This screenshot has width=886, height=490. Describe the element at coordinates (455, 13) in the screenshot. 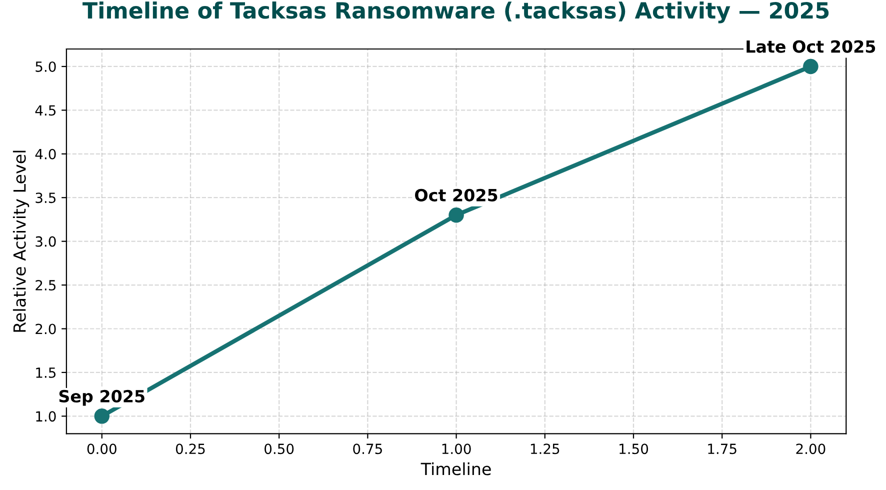

I see `chart-title: Timeline of Tacksas Ransomware (.tacksas) Activity — 2025` at that location.